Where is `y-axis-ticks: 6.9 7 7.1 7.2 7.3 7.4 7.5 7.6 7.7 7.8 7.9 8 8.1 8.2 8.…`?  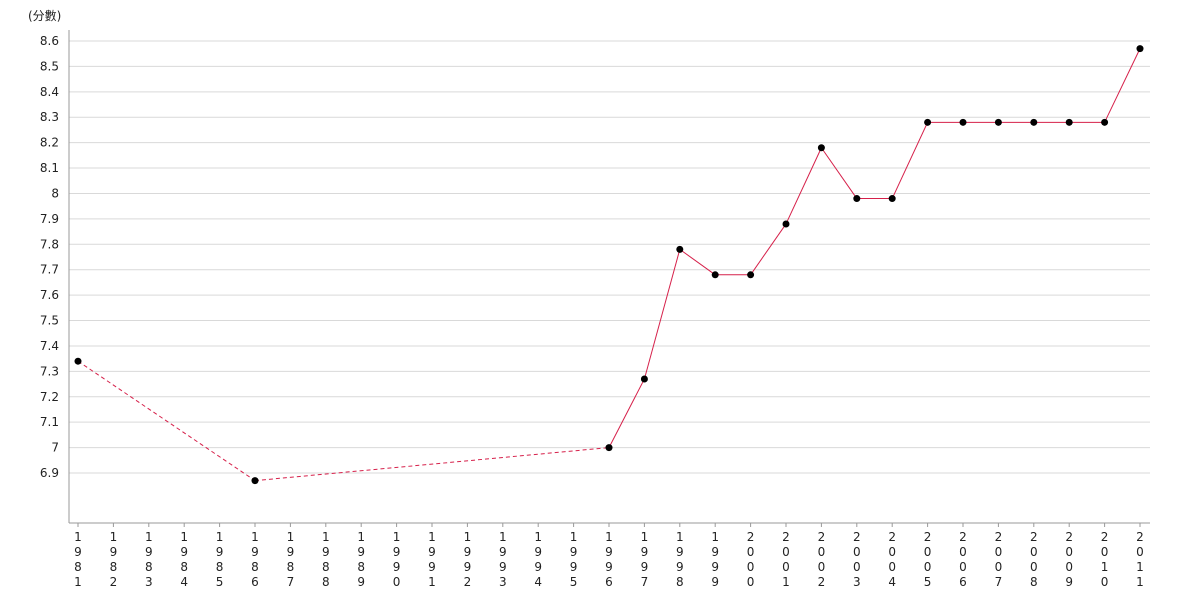 y-axis-ticks: 6.9 7 7.1 7.2 7.3 7.4 7.5 7.6 7.7 7.8 7.9 8 8.1 8.2 8.… is located at coordinates (49, 257).